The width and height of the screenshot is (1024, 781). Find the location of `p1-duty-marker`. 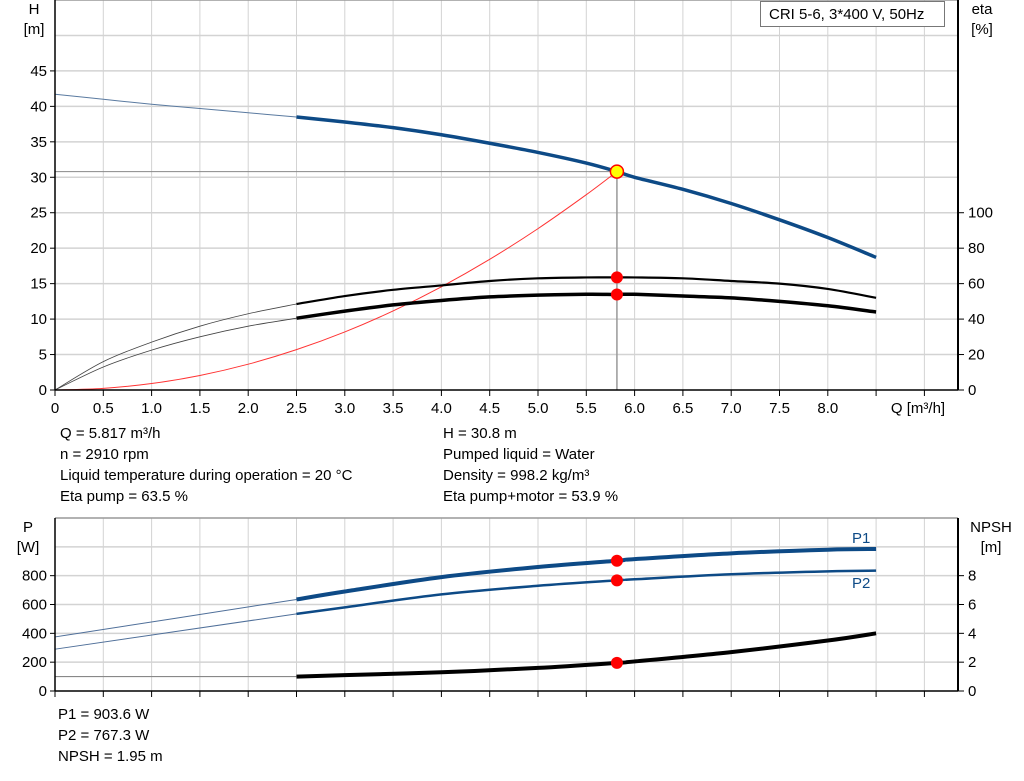

p1-duty-marker is located at coordinates (616, 560).